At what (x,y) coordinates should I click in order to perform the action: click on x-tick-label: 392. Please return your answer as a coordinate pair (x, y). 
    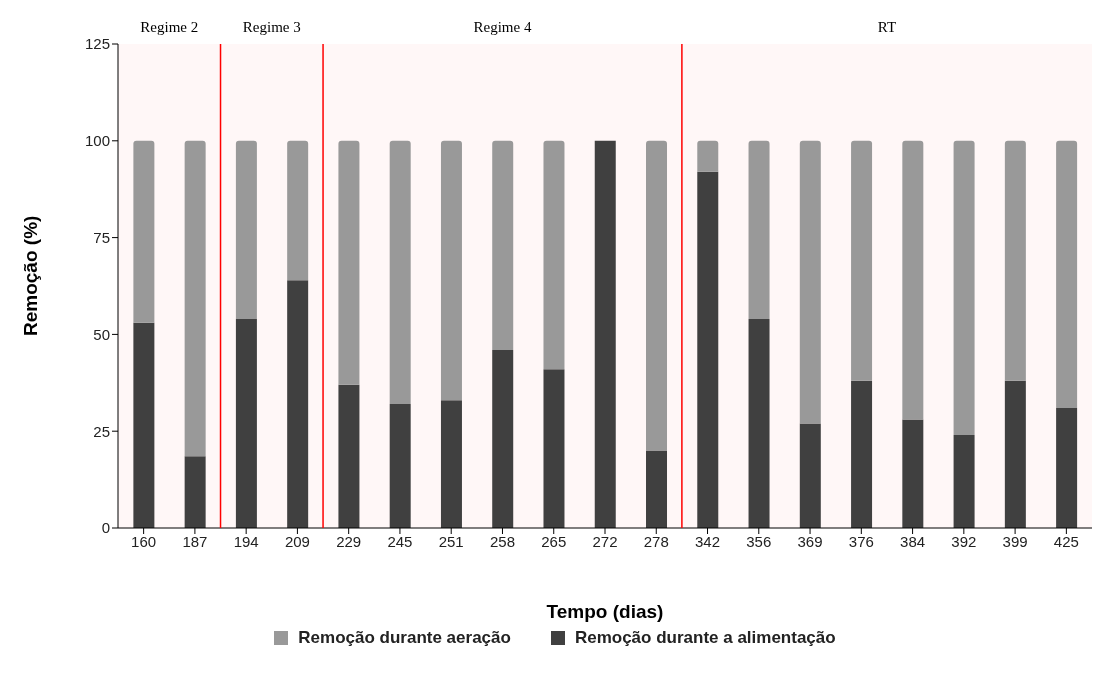
    Looking at the image, I should click on (964, 541).